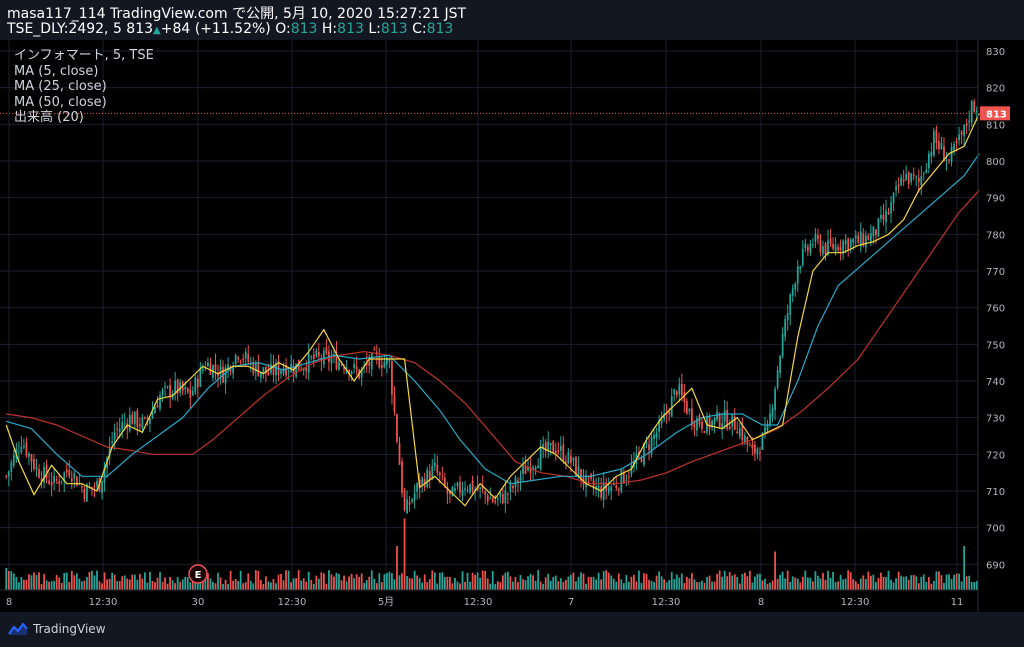 Image resolution: width=1024 pixels, height=647 pixels. What do you see at coordinates (995, 565) in the screenshot?
I see `y-tick-label: 690` at bounding box center [995, 565].